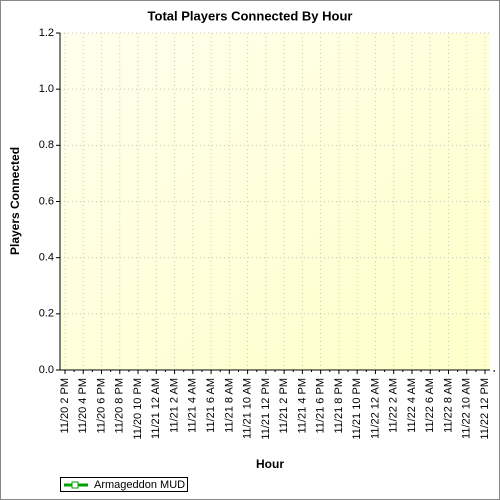 This screenshot has height=500, width=500. I want to click on x-tick-label: 11/22 4 AM, so click(412, 405).